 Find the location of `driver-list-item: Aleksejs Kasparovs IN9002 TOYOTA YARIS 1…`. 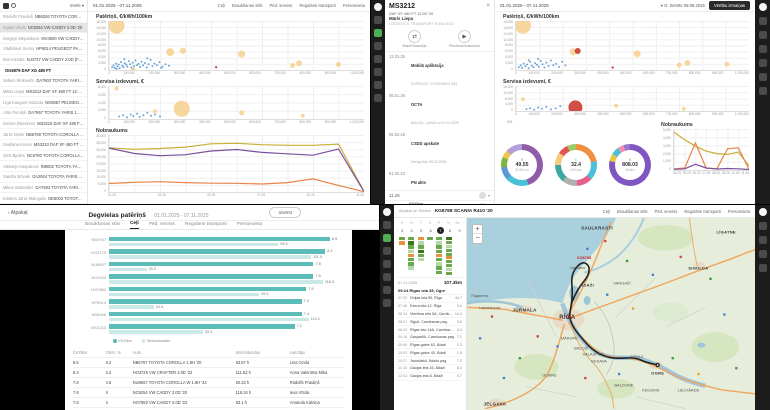

driver-list-item: Aleksejs Kasparovs IN9002 TOYOTA YARIS 1… is located at coordinates (43, 167).